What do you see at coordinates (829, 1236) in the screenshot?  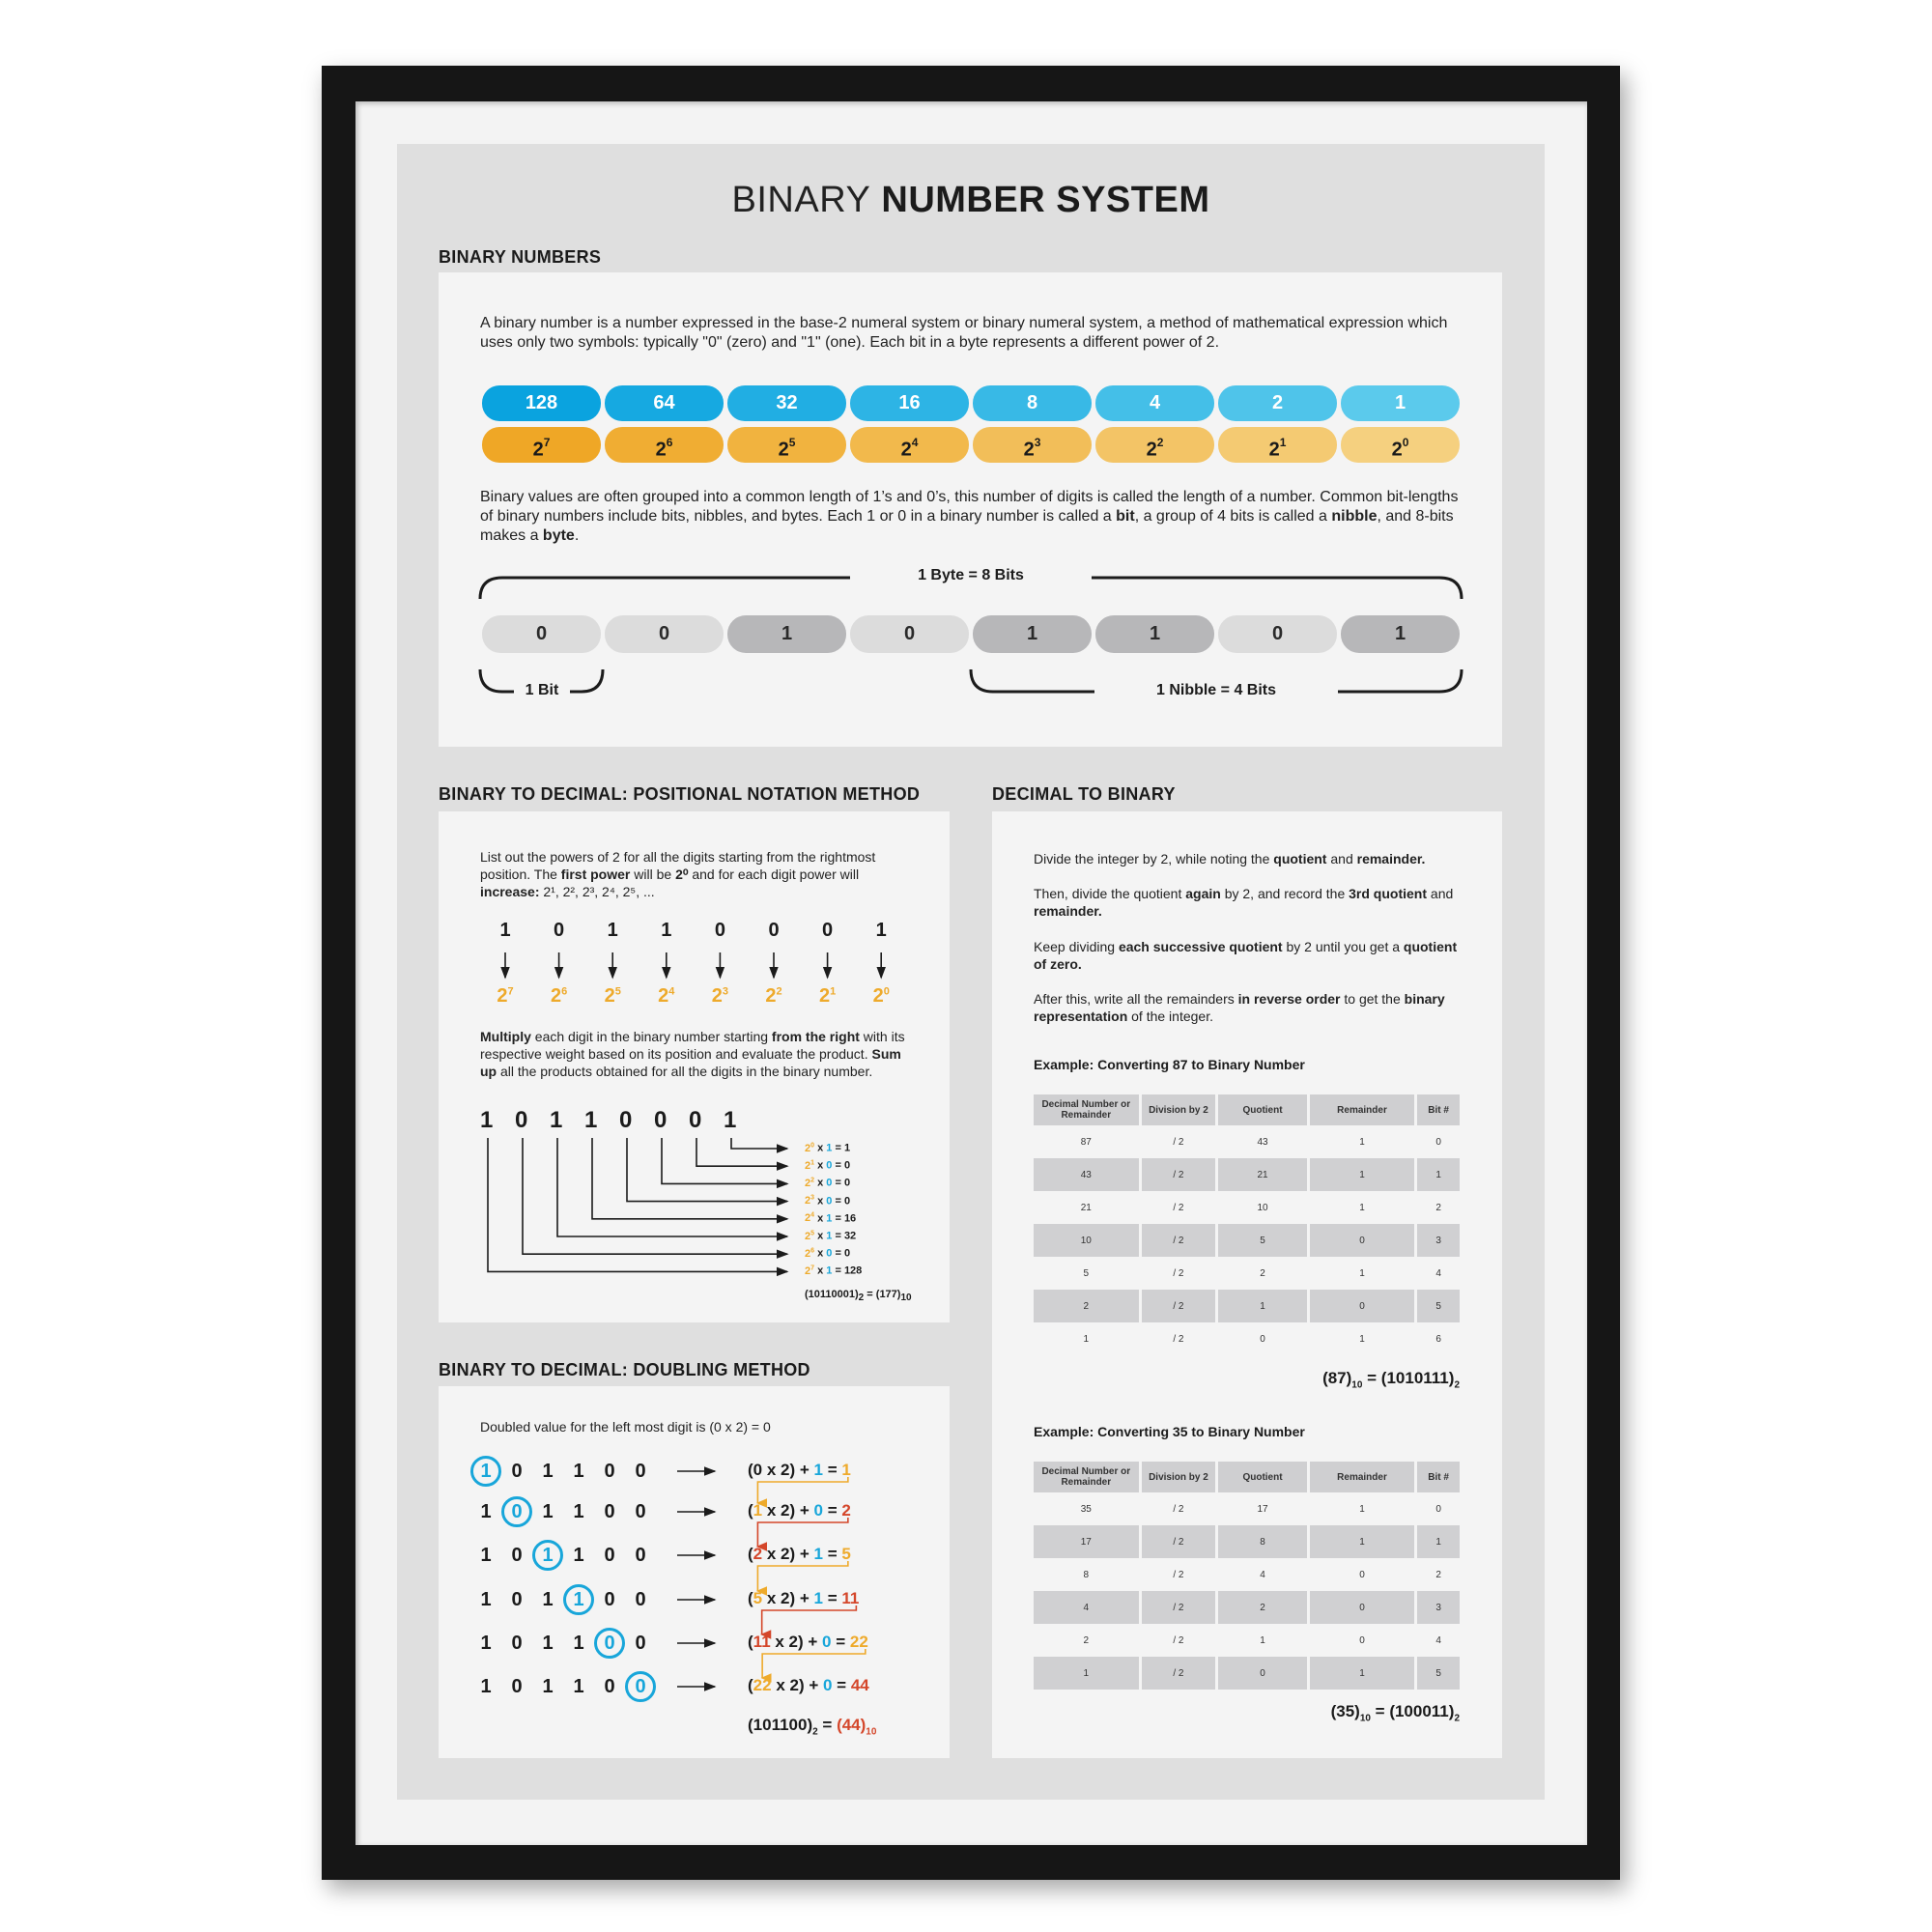 I see `digit: 1` at bounding box center [829, 1236].